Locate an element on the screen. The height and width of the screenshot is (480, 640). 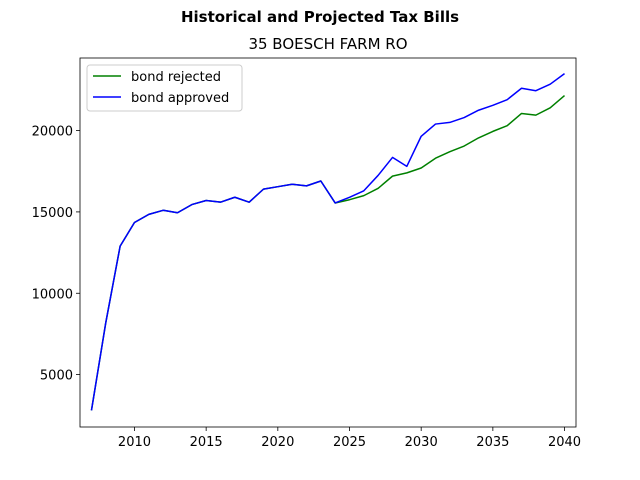
y-tick-label: 15000 is located at coordinates (52, 213).